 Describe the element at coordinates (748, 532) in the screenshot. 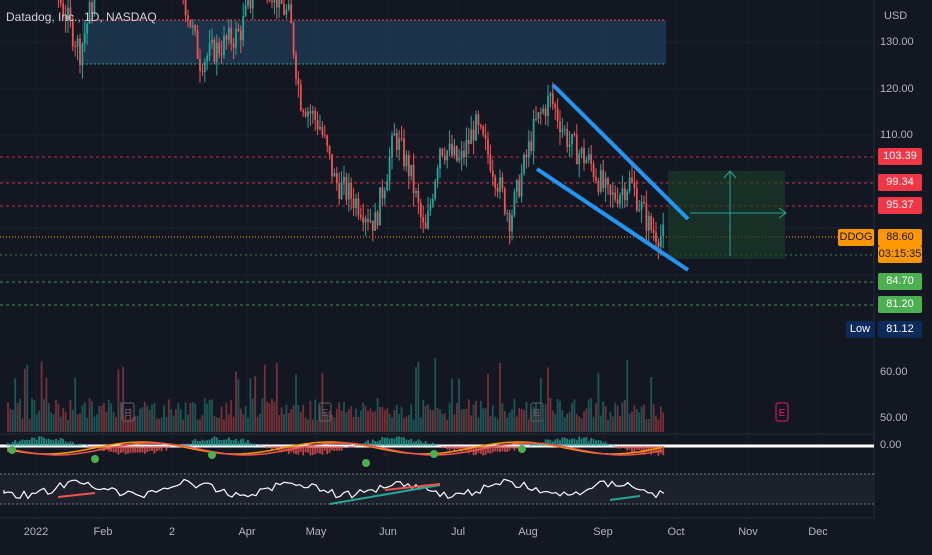

I see `x-tick-nov: Nov` at that location.